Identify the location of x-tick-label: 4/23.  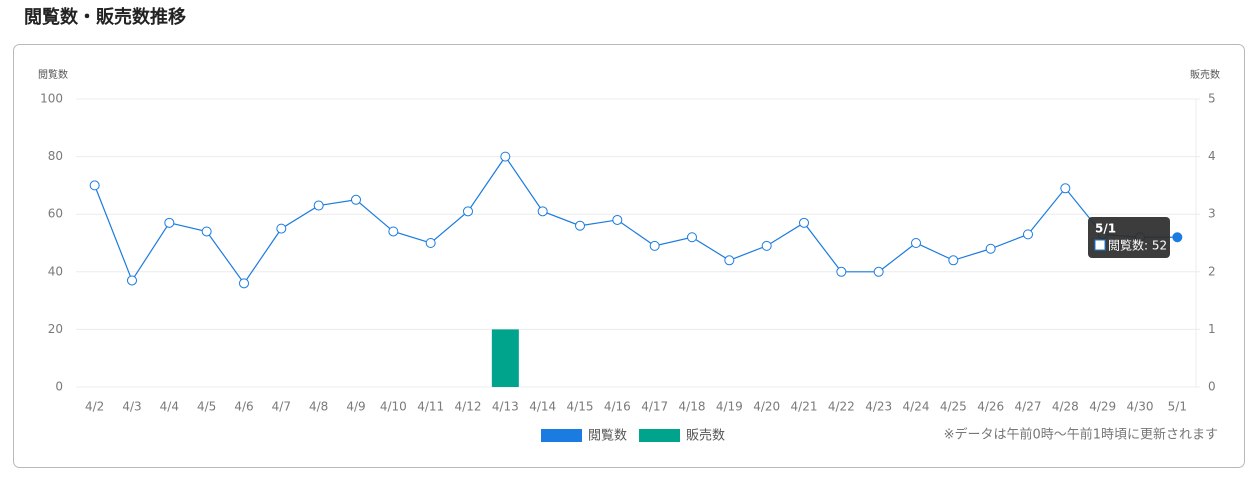
(878, 407).